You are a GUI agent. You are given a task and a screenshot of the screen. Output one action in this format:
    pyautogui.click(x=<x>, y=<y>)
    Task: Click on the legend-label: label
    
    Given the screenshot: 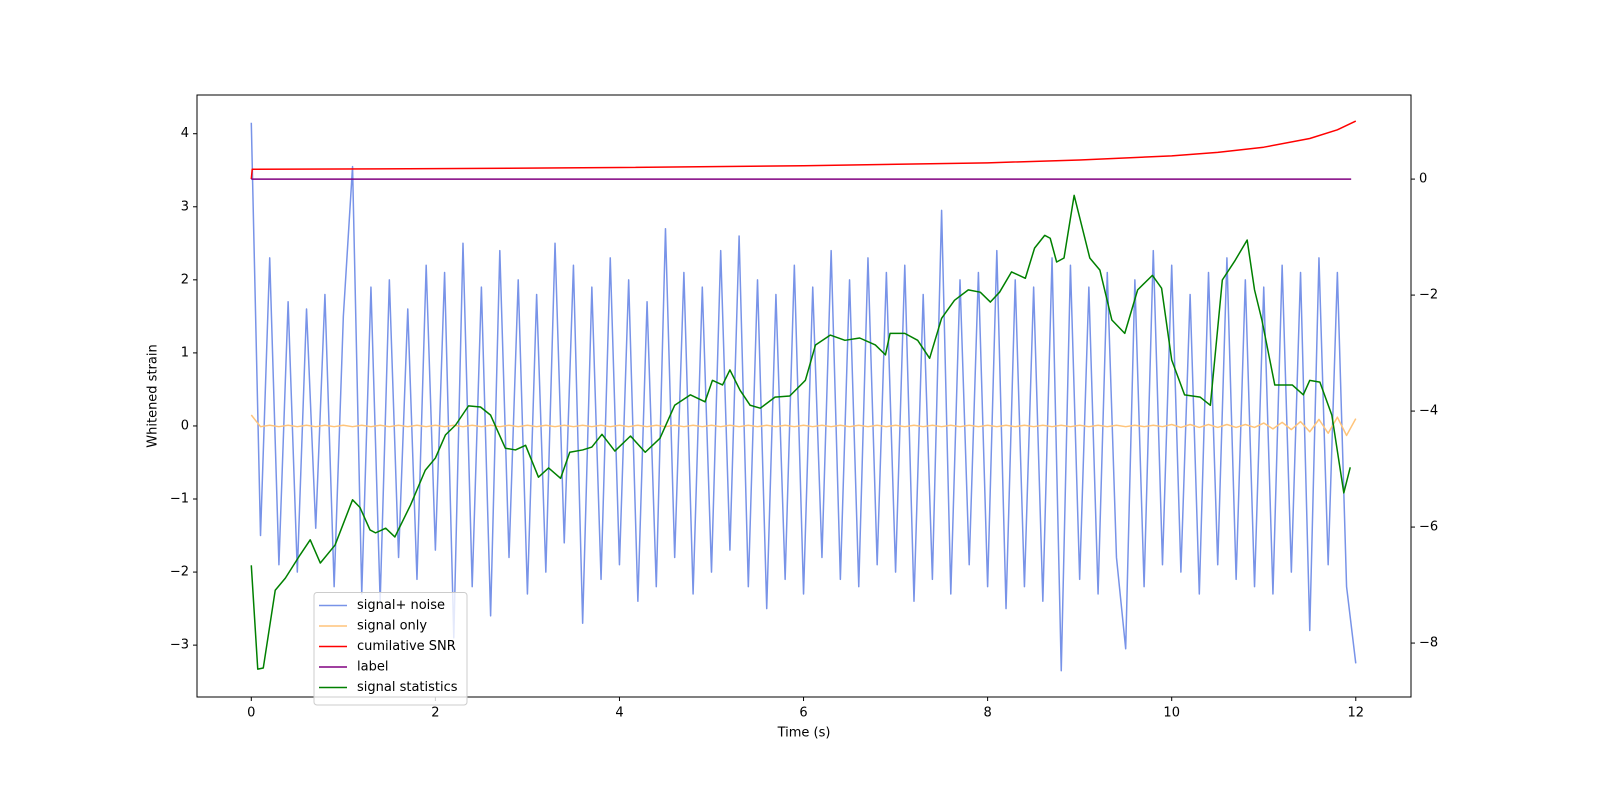 What is the action you would take?
    pyautogui.click(x=372, y=667)
    